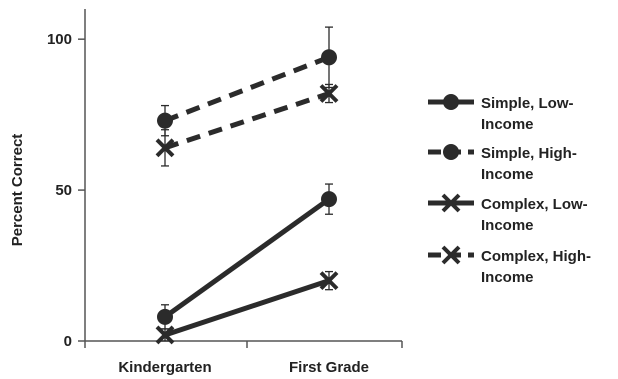  Describe the element at coordinates (508, 213) in the screenshot. I see `legend-item-3: Complex, Low- Income` at that location.